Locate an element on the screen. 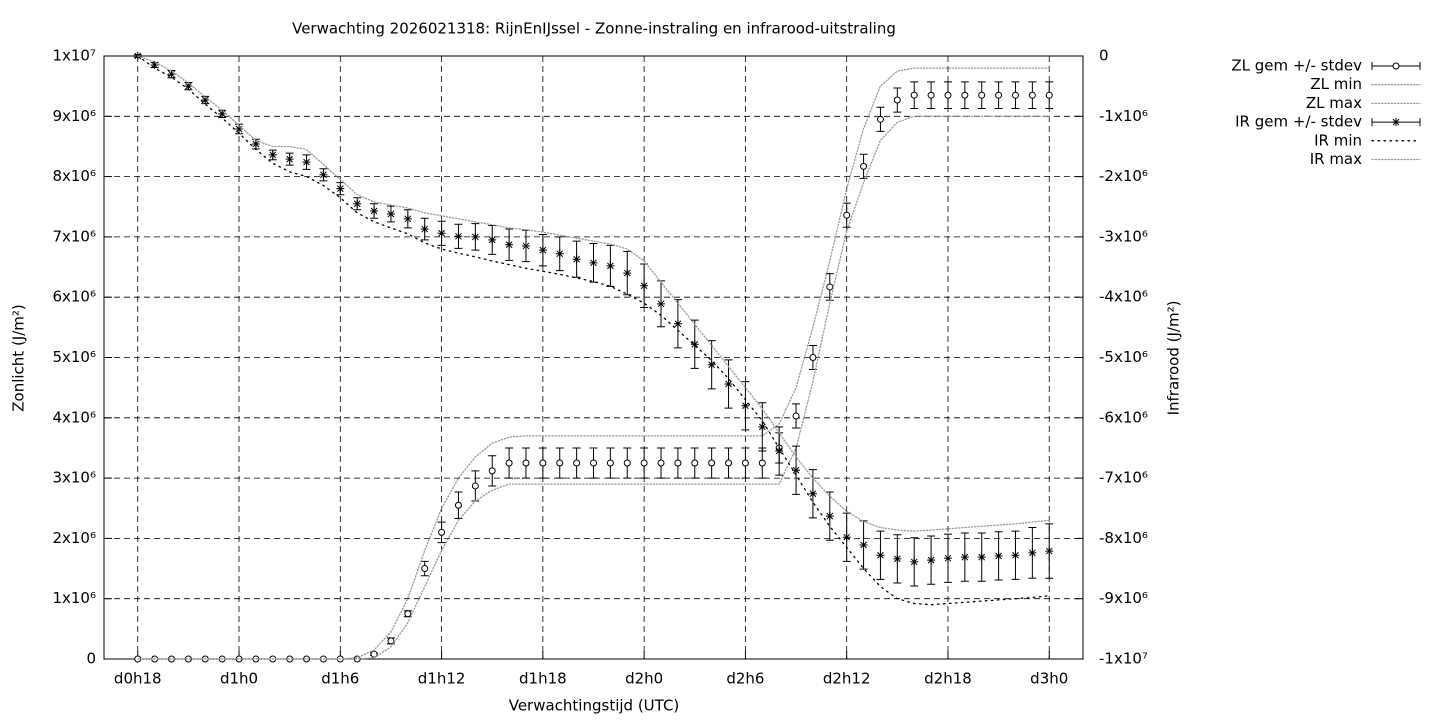 The image size is (1440, 720). y-tick-label: 0 is located at coordinates (91, 659).